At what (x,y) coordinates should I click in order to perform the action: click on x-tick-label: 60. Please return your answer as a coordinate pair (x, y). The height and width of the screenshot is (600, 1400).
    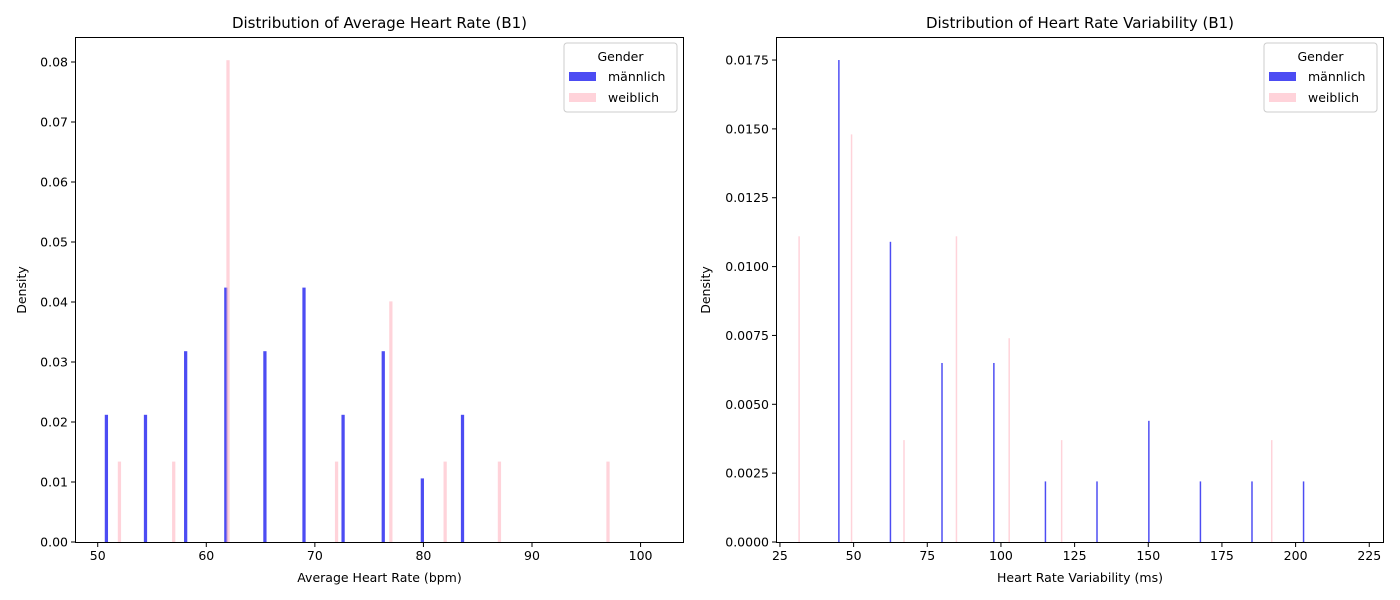
    Looking at the image, I should click on (206, 555).